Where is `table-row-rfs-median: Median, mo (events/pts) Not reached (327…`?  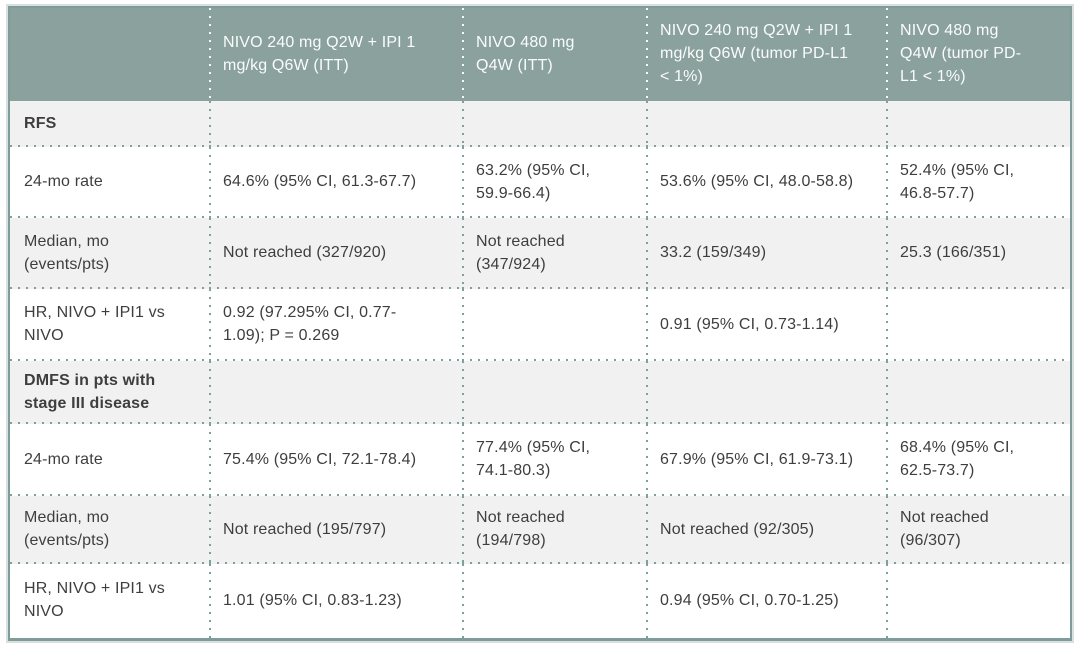
table-row-rfs-median: Median, mo (events/pts) Not reached (327… is located at coordinates (540, 253).